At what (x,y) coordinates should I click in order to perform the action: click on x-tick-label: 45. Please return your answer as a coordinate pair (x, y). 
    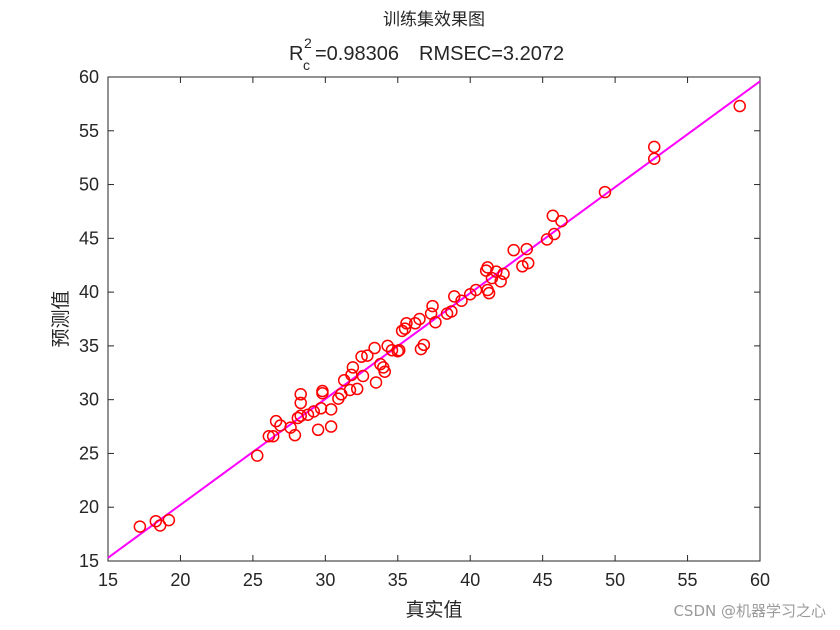
    Looking at the image, I should click on (543, 580).